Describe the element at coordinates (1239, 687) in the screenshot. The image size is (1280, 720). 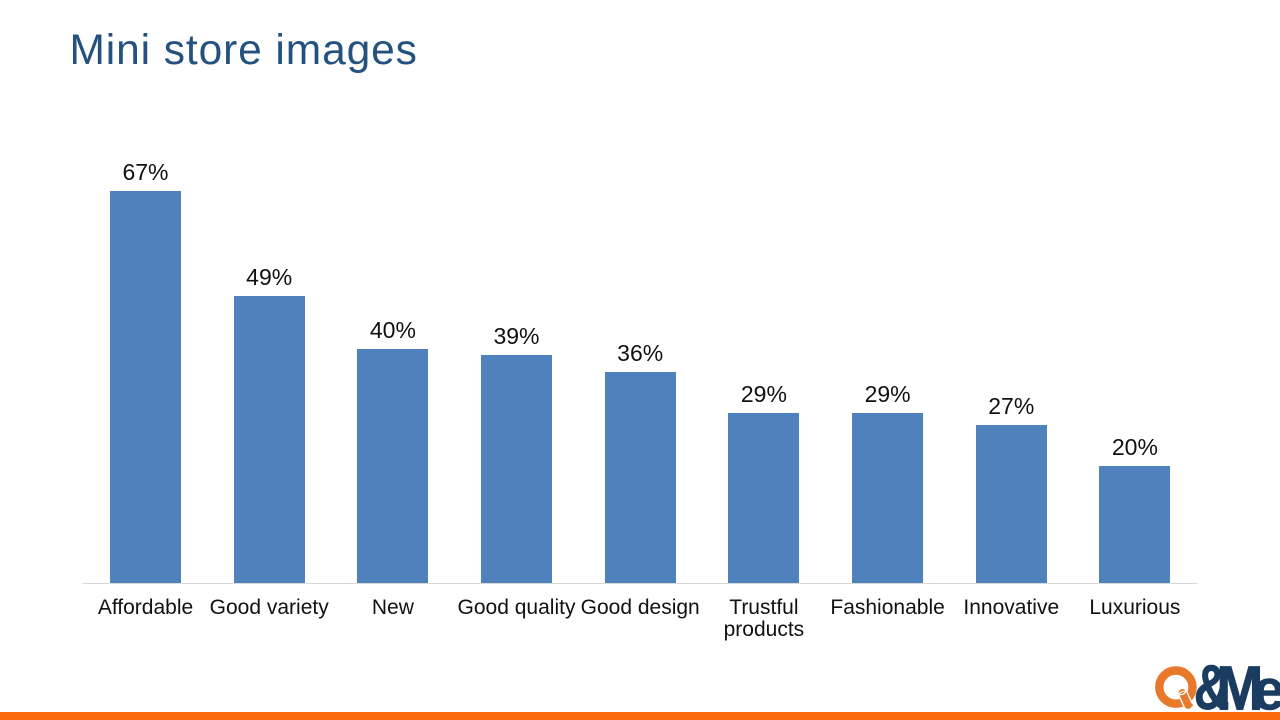
I see `svg-text: M` at that location.